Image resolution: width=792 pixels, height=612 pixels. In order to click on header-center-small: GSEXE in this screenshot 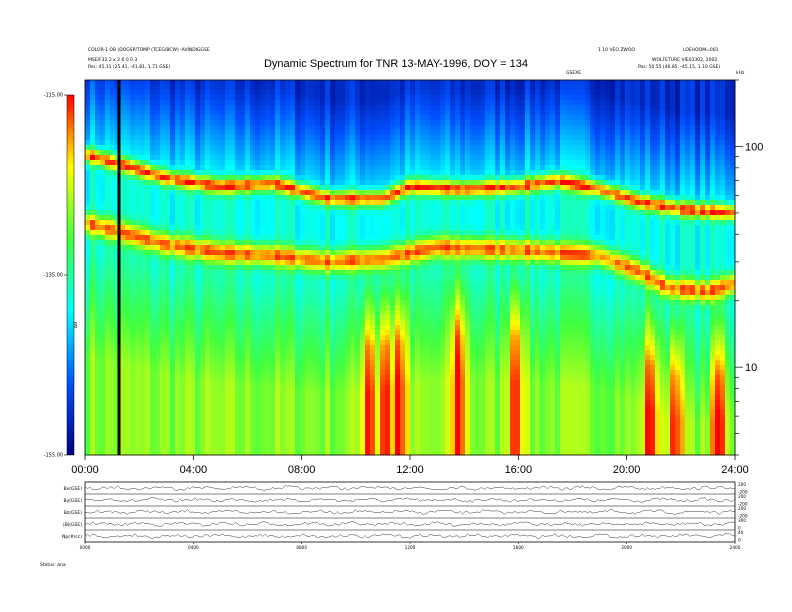, I will do `click(574, 73)`.